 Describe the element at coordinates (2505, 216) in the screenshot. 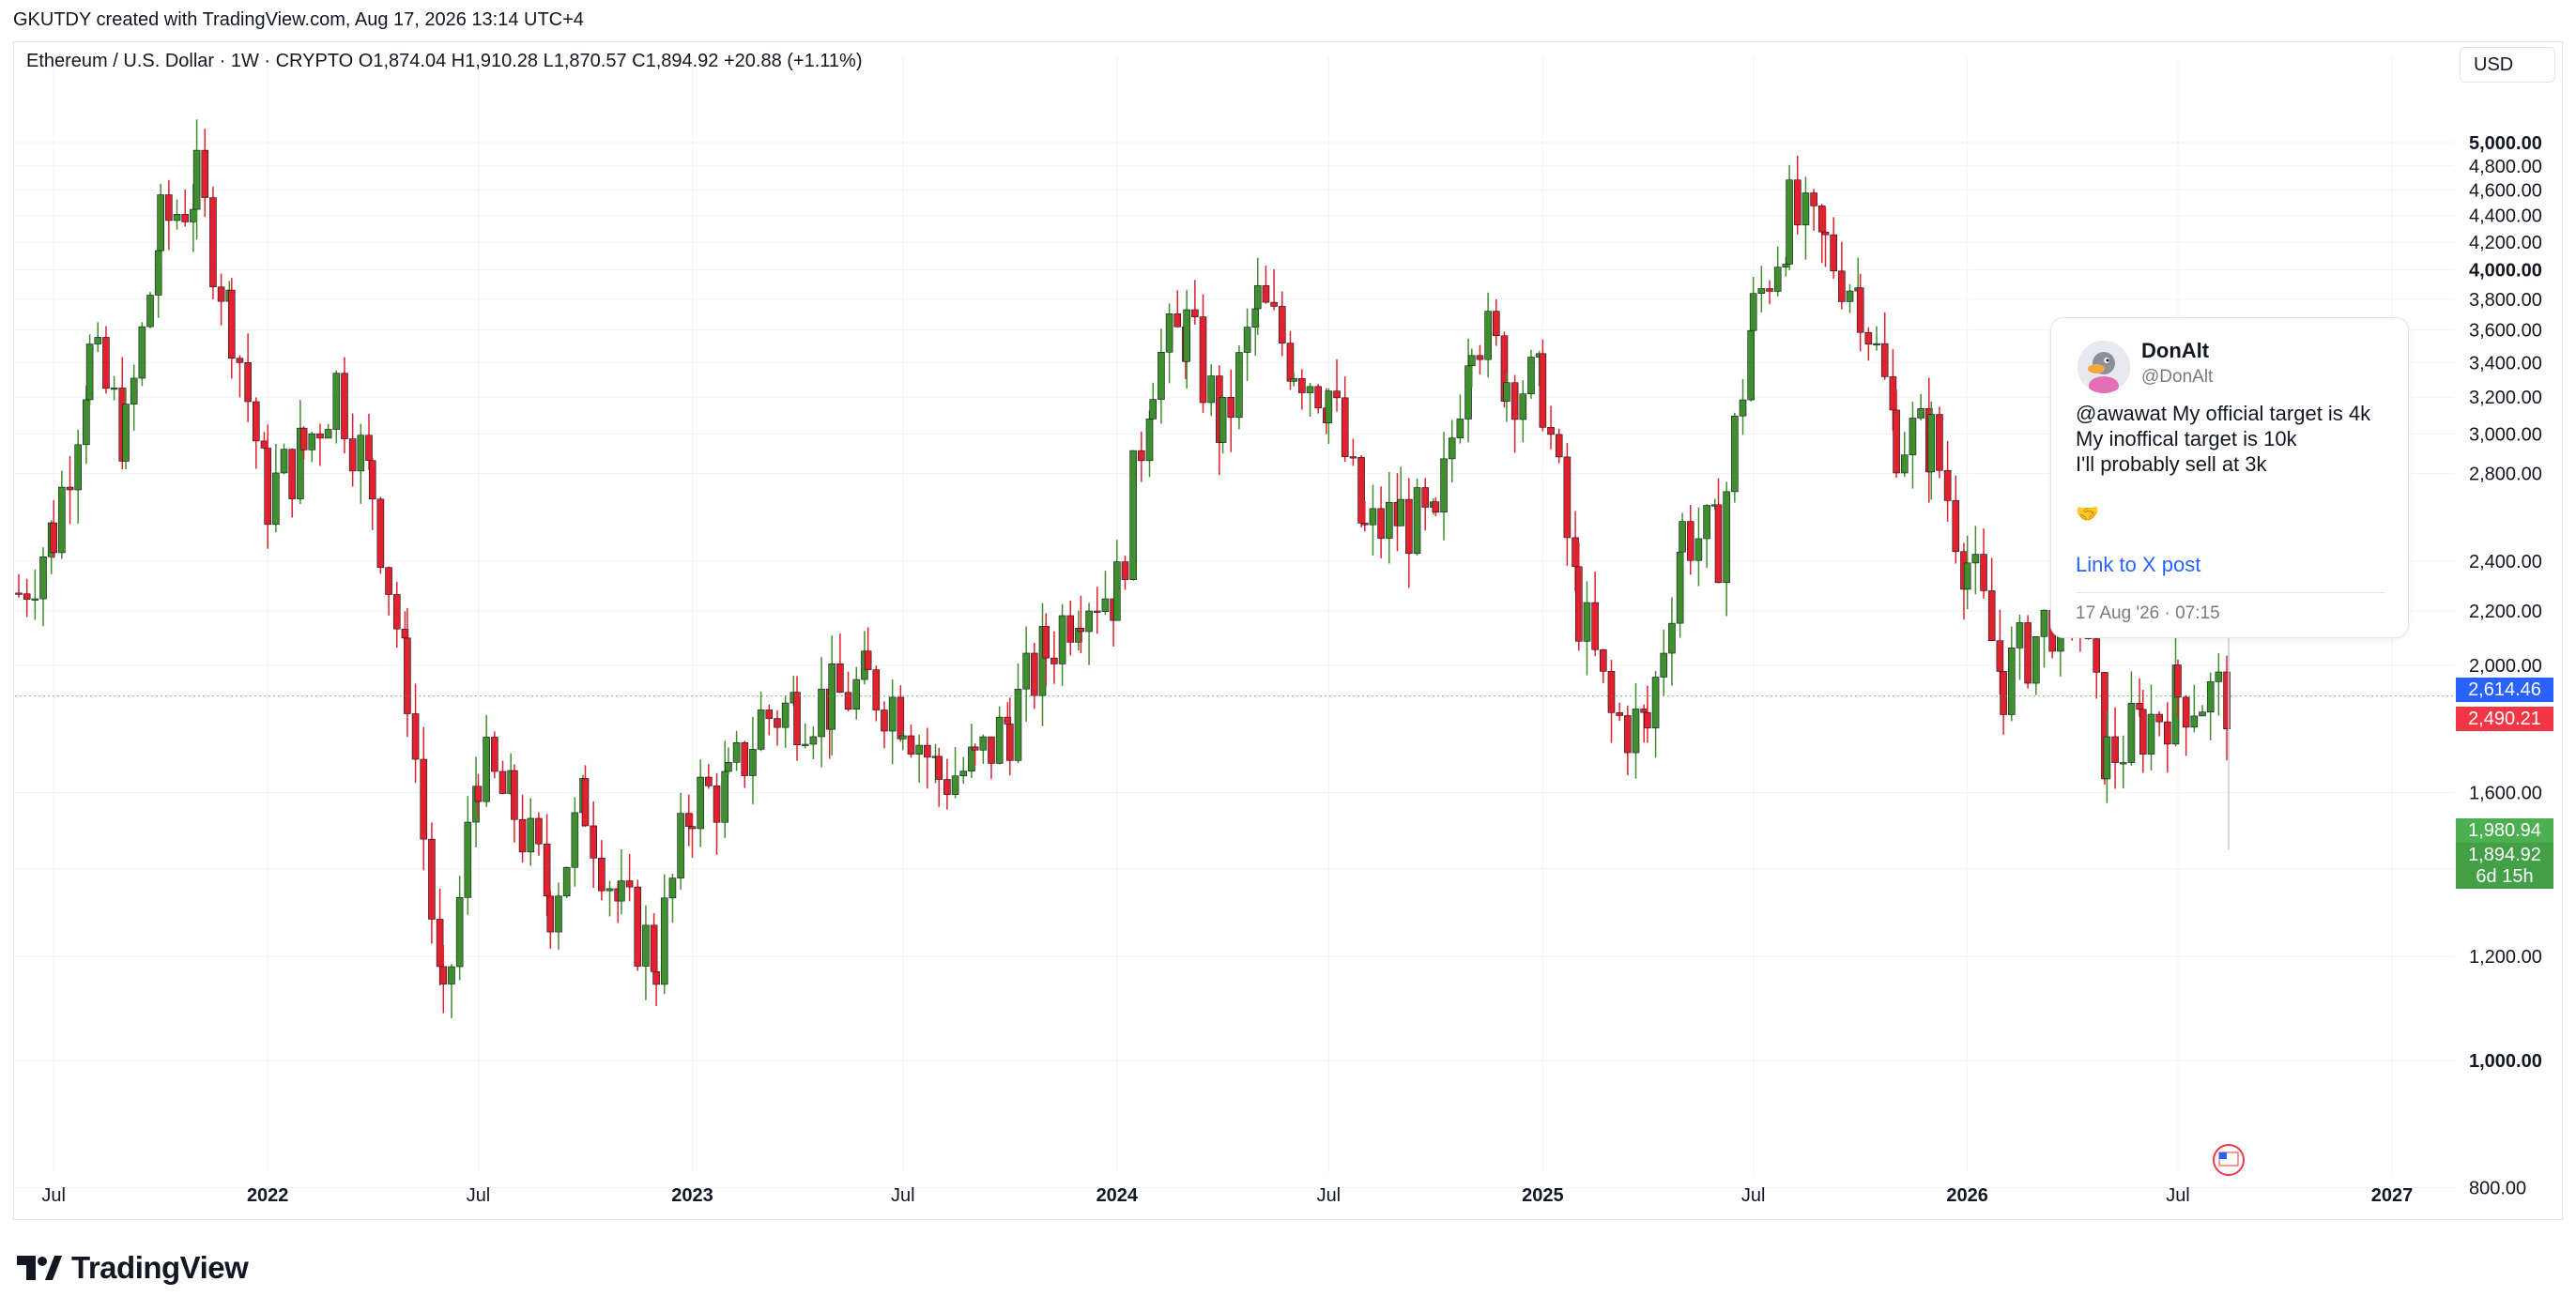

I see `price-axis-tick-label: 4,400.00` at that location.